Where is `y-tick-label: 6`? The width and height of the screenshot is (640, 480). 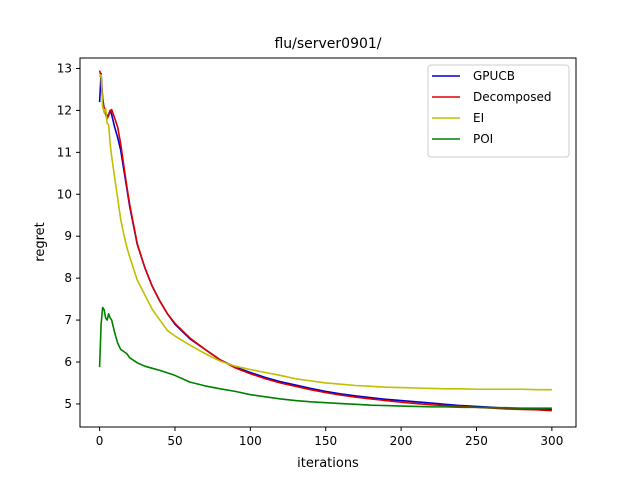 y-tick-label: 6 is located at coordinates (68, 362).